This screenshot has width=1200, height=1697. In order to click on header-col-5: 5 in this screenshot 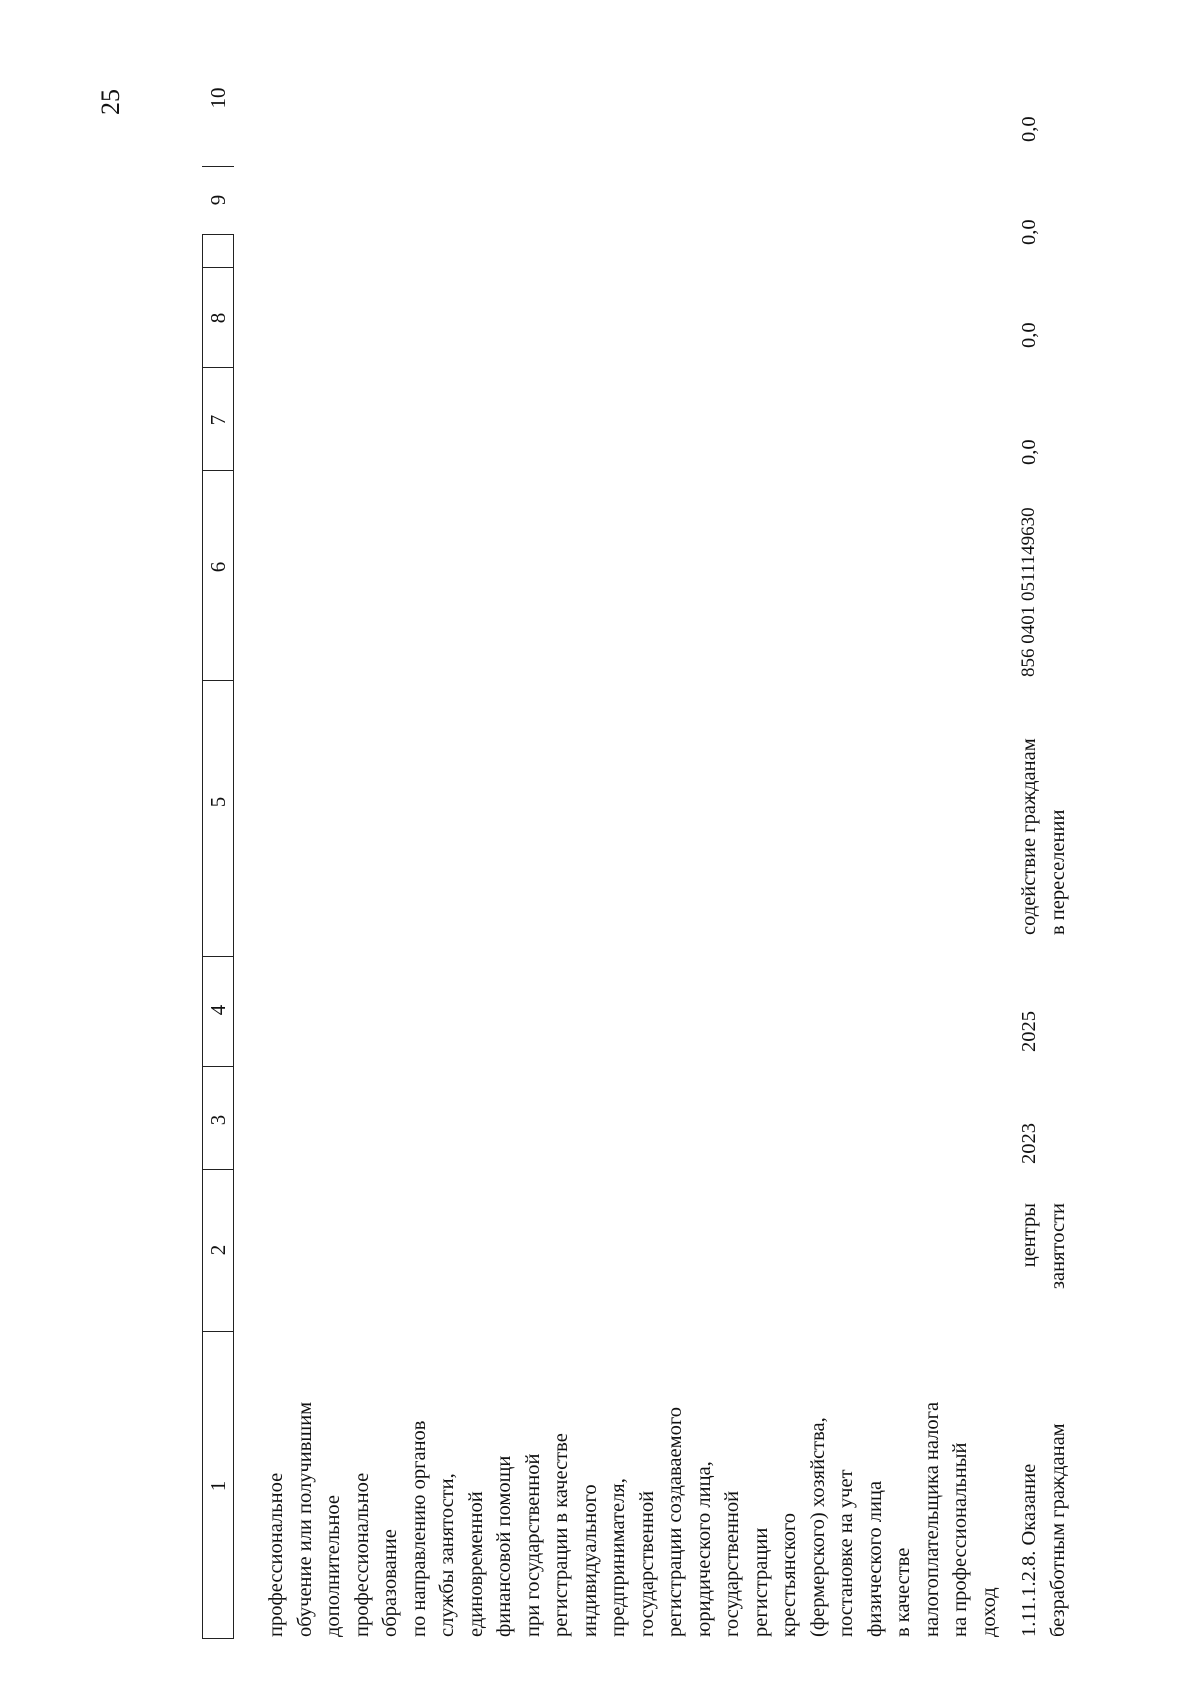, I will do `click(218, 802)`.